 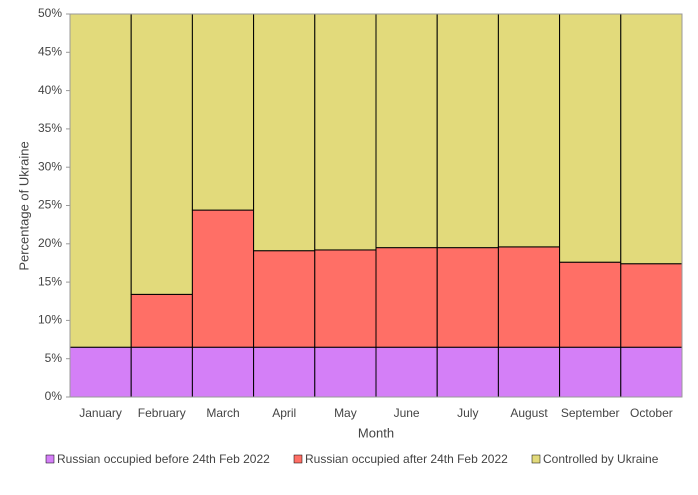 What do you see at coordinates (50, 128) in the screenshot?
I see `y-tick-label: 35%` at bounding box center [50, 128].